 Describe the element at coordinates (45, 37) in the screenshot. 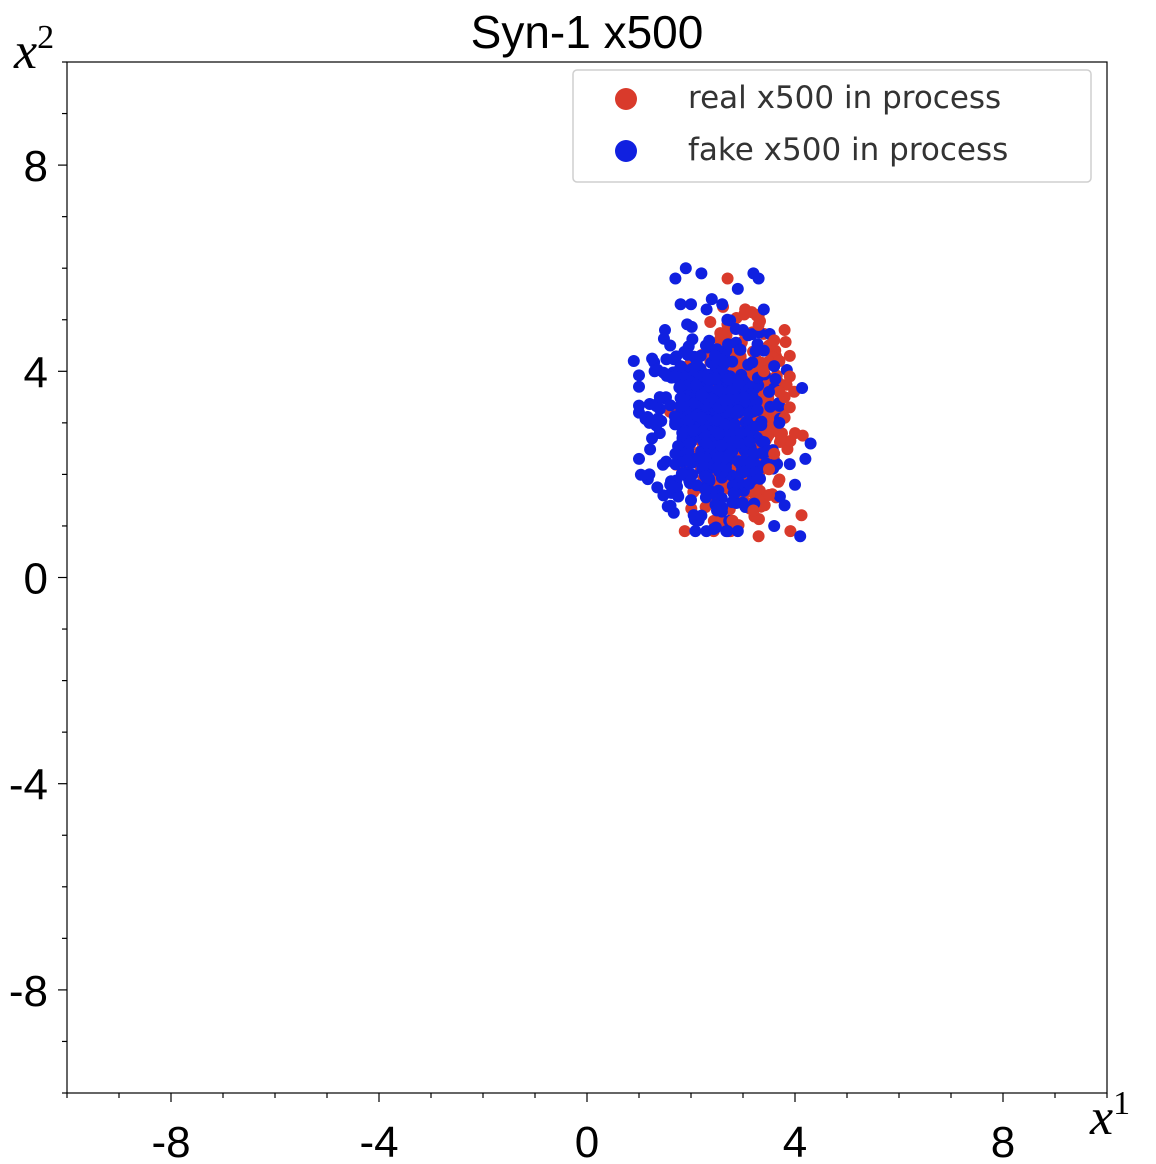

I see `y-axis-label-superscript: 2` at that location.